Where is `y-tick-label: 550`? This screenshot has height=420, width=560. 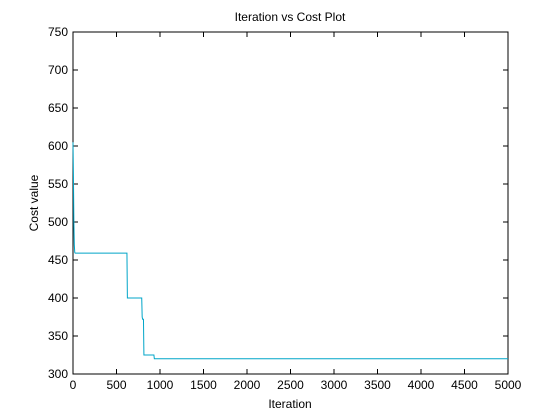 y-tick-label: 550 is located at coordinates (58, 184).